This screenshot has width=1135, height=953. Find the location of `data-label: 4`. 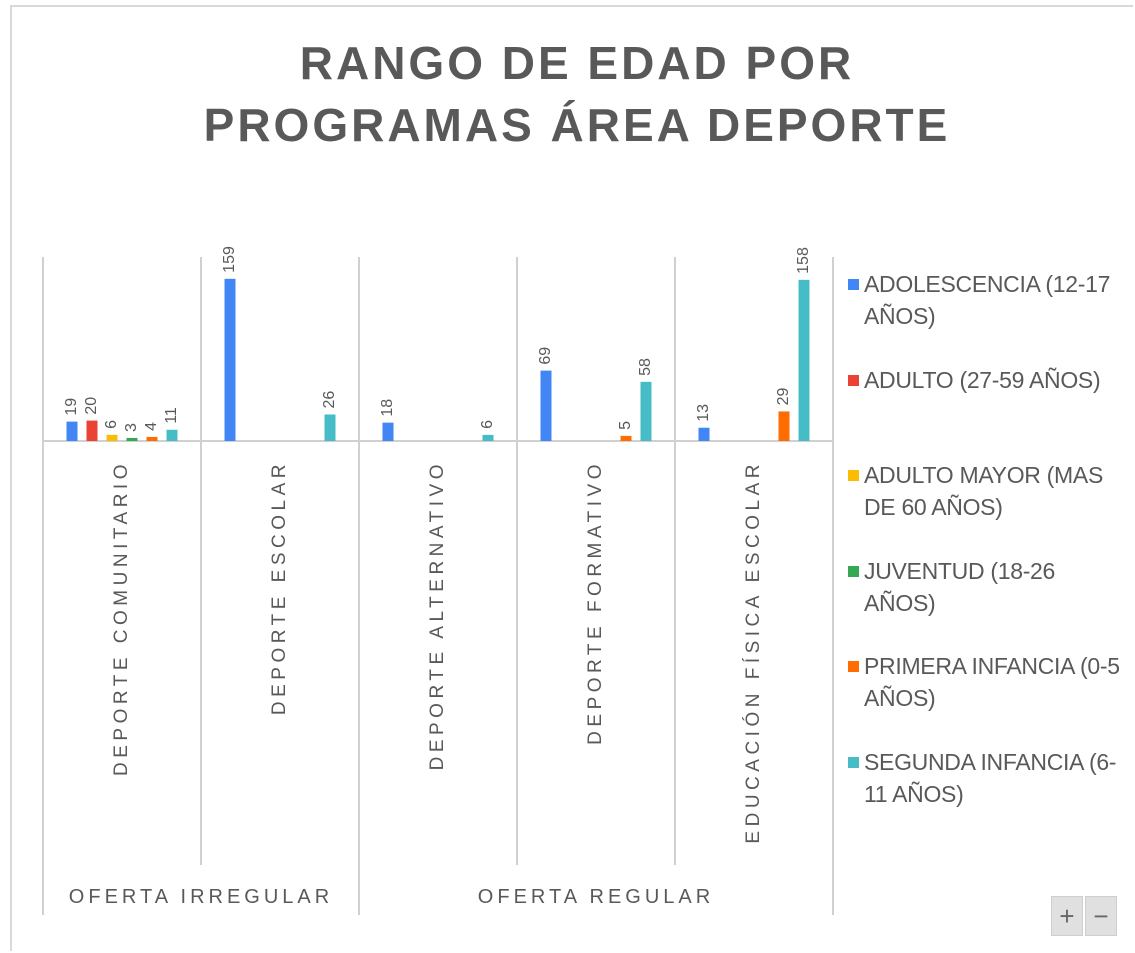

data-label: 4 is located at coordinates (151, 426).